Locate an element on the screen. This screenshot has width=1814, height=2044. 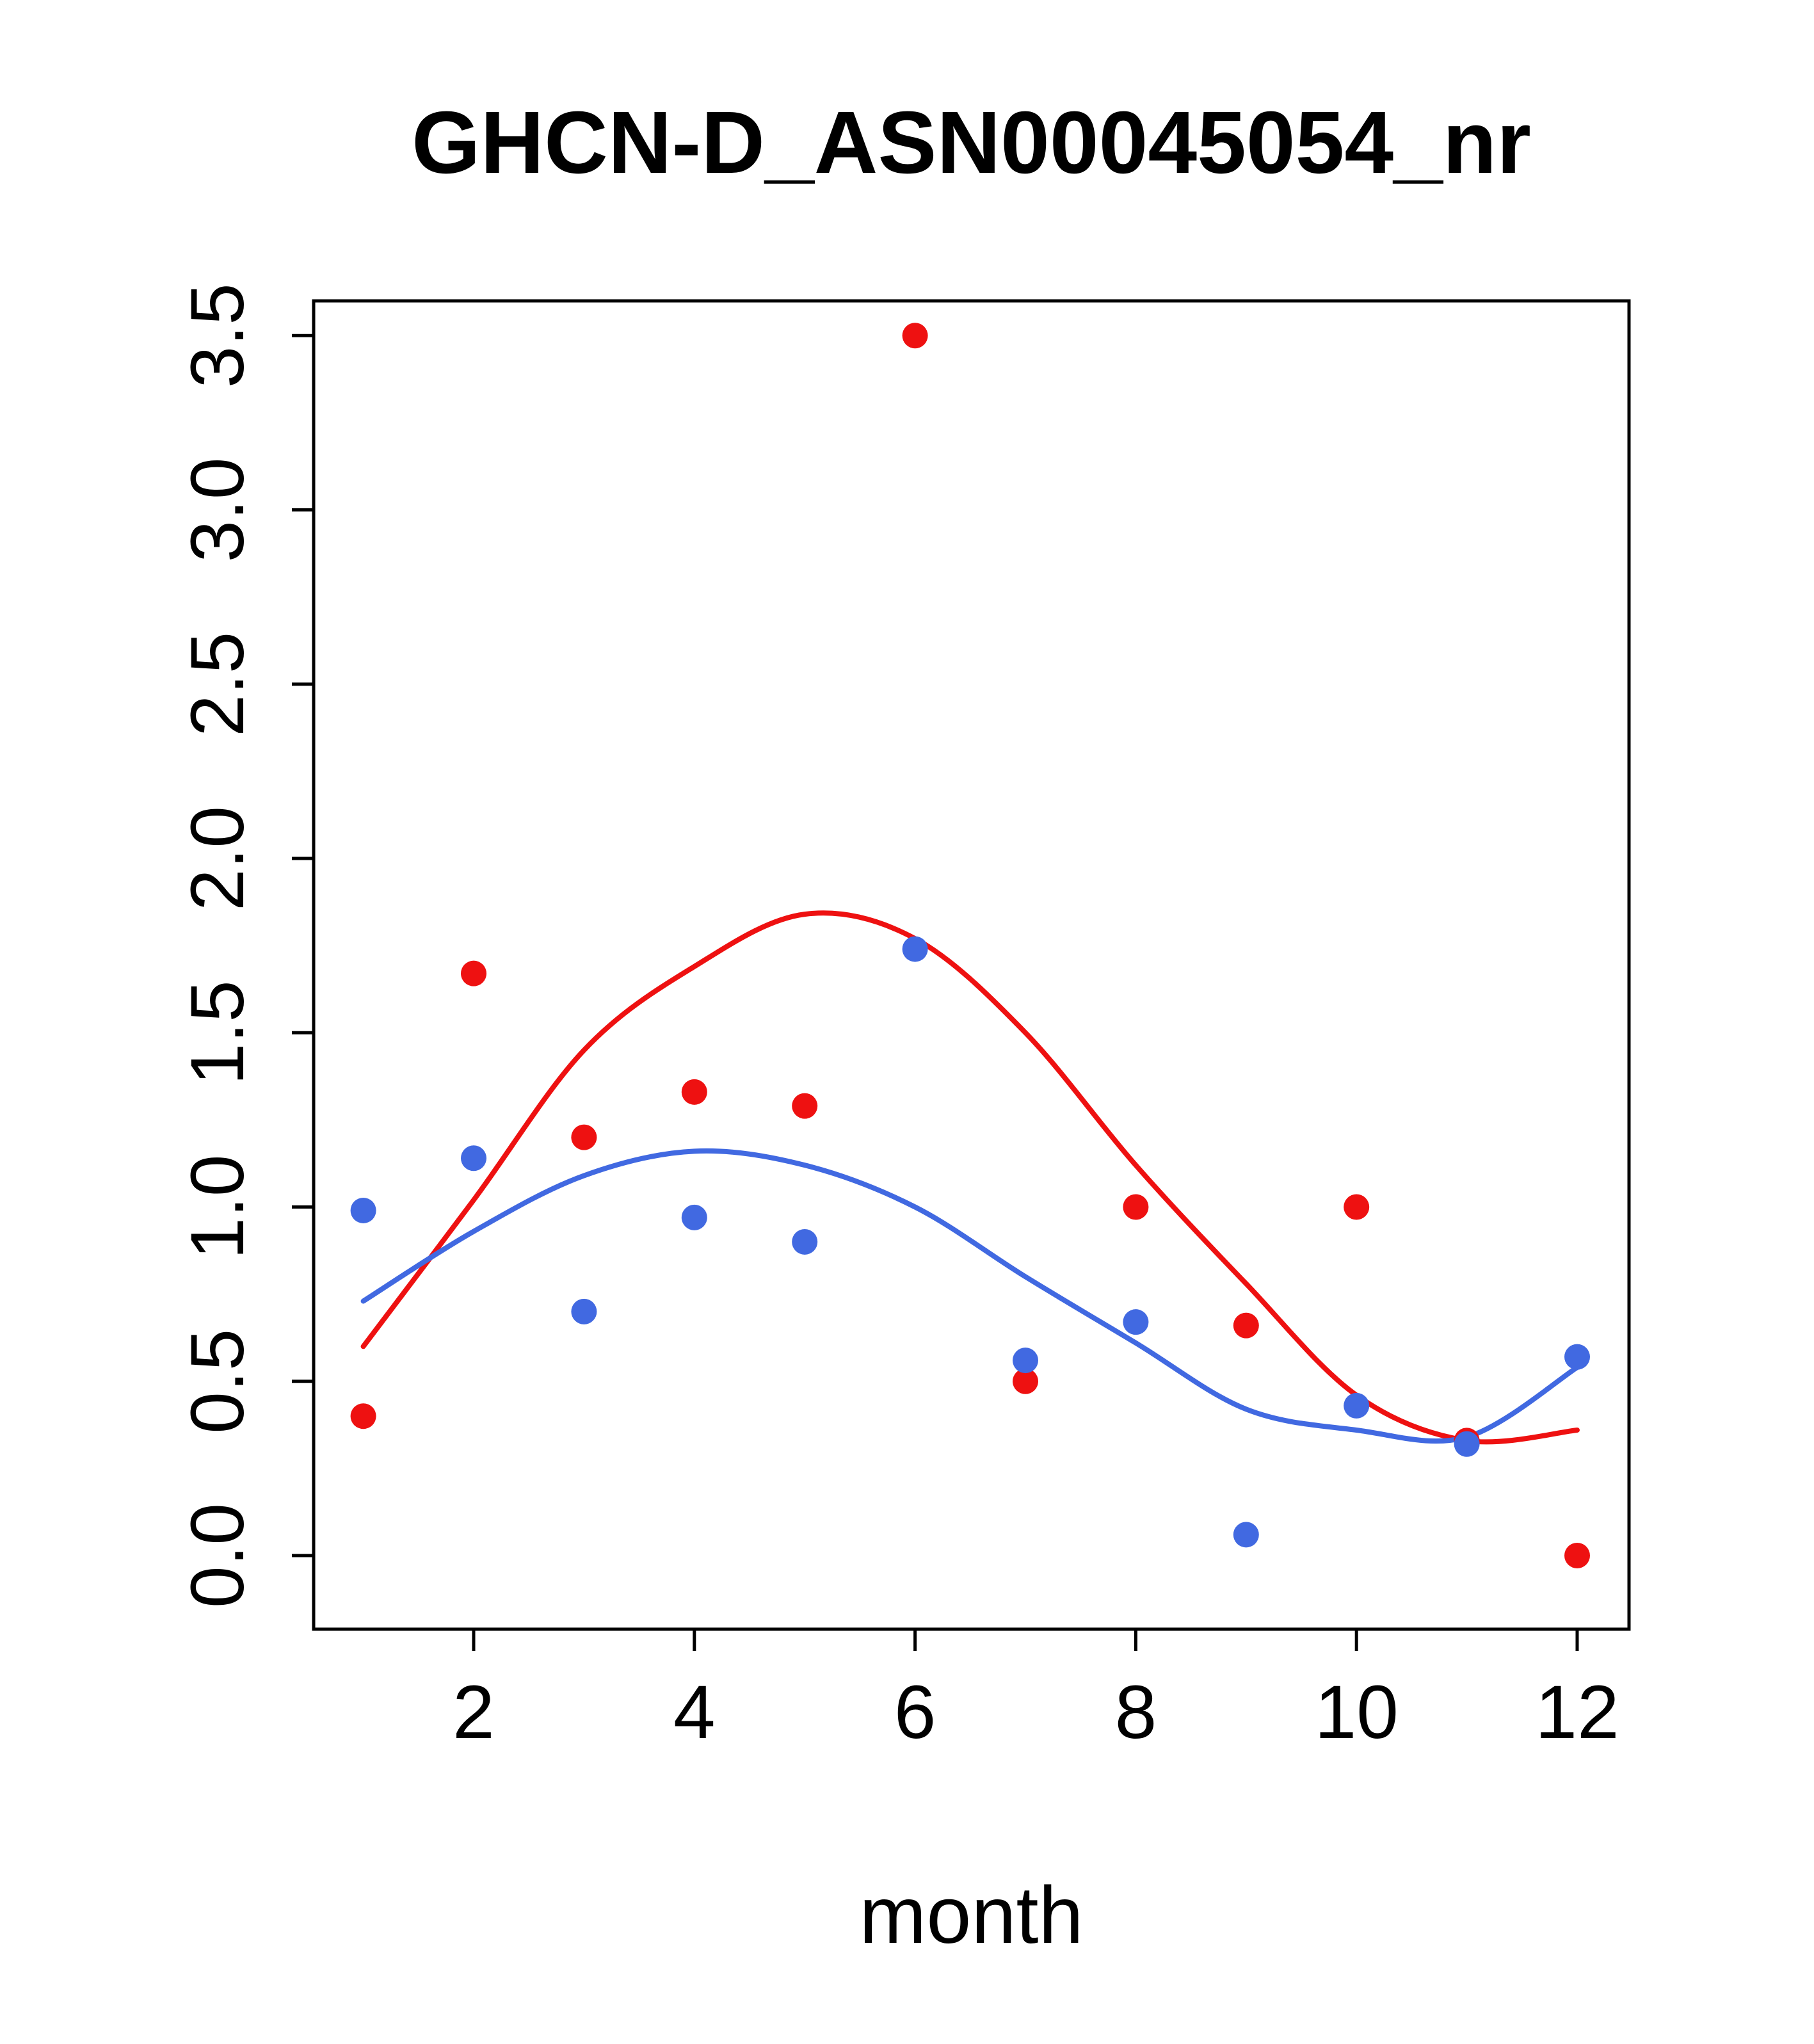
x-tick-label: 4 is located at coordinates (694, 1712).